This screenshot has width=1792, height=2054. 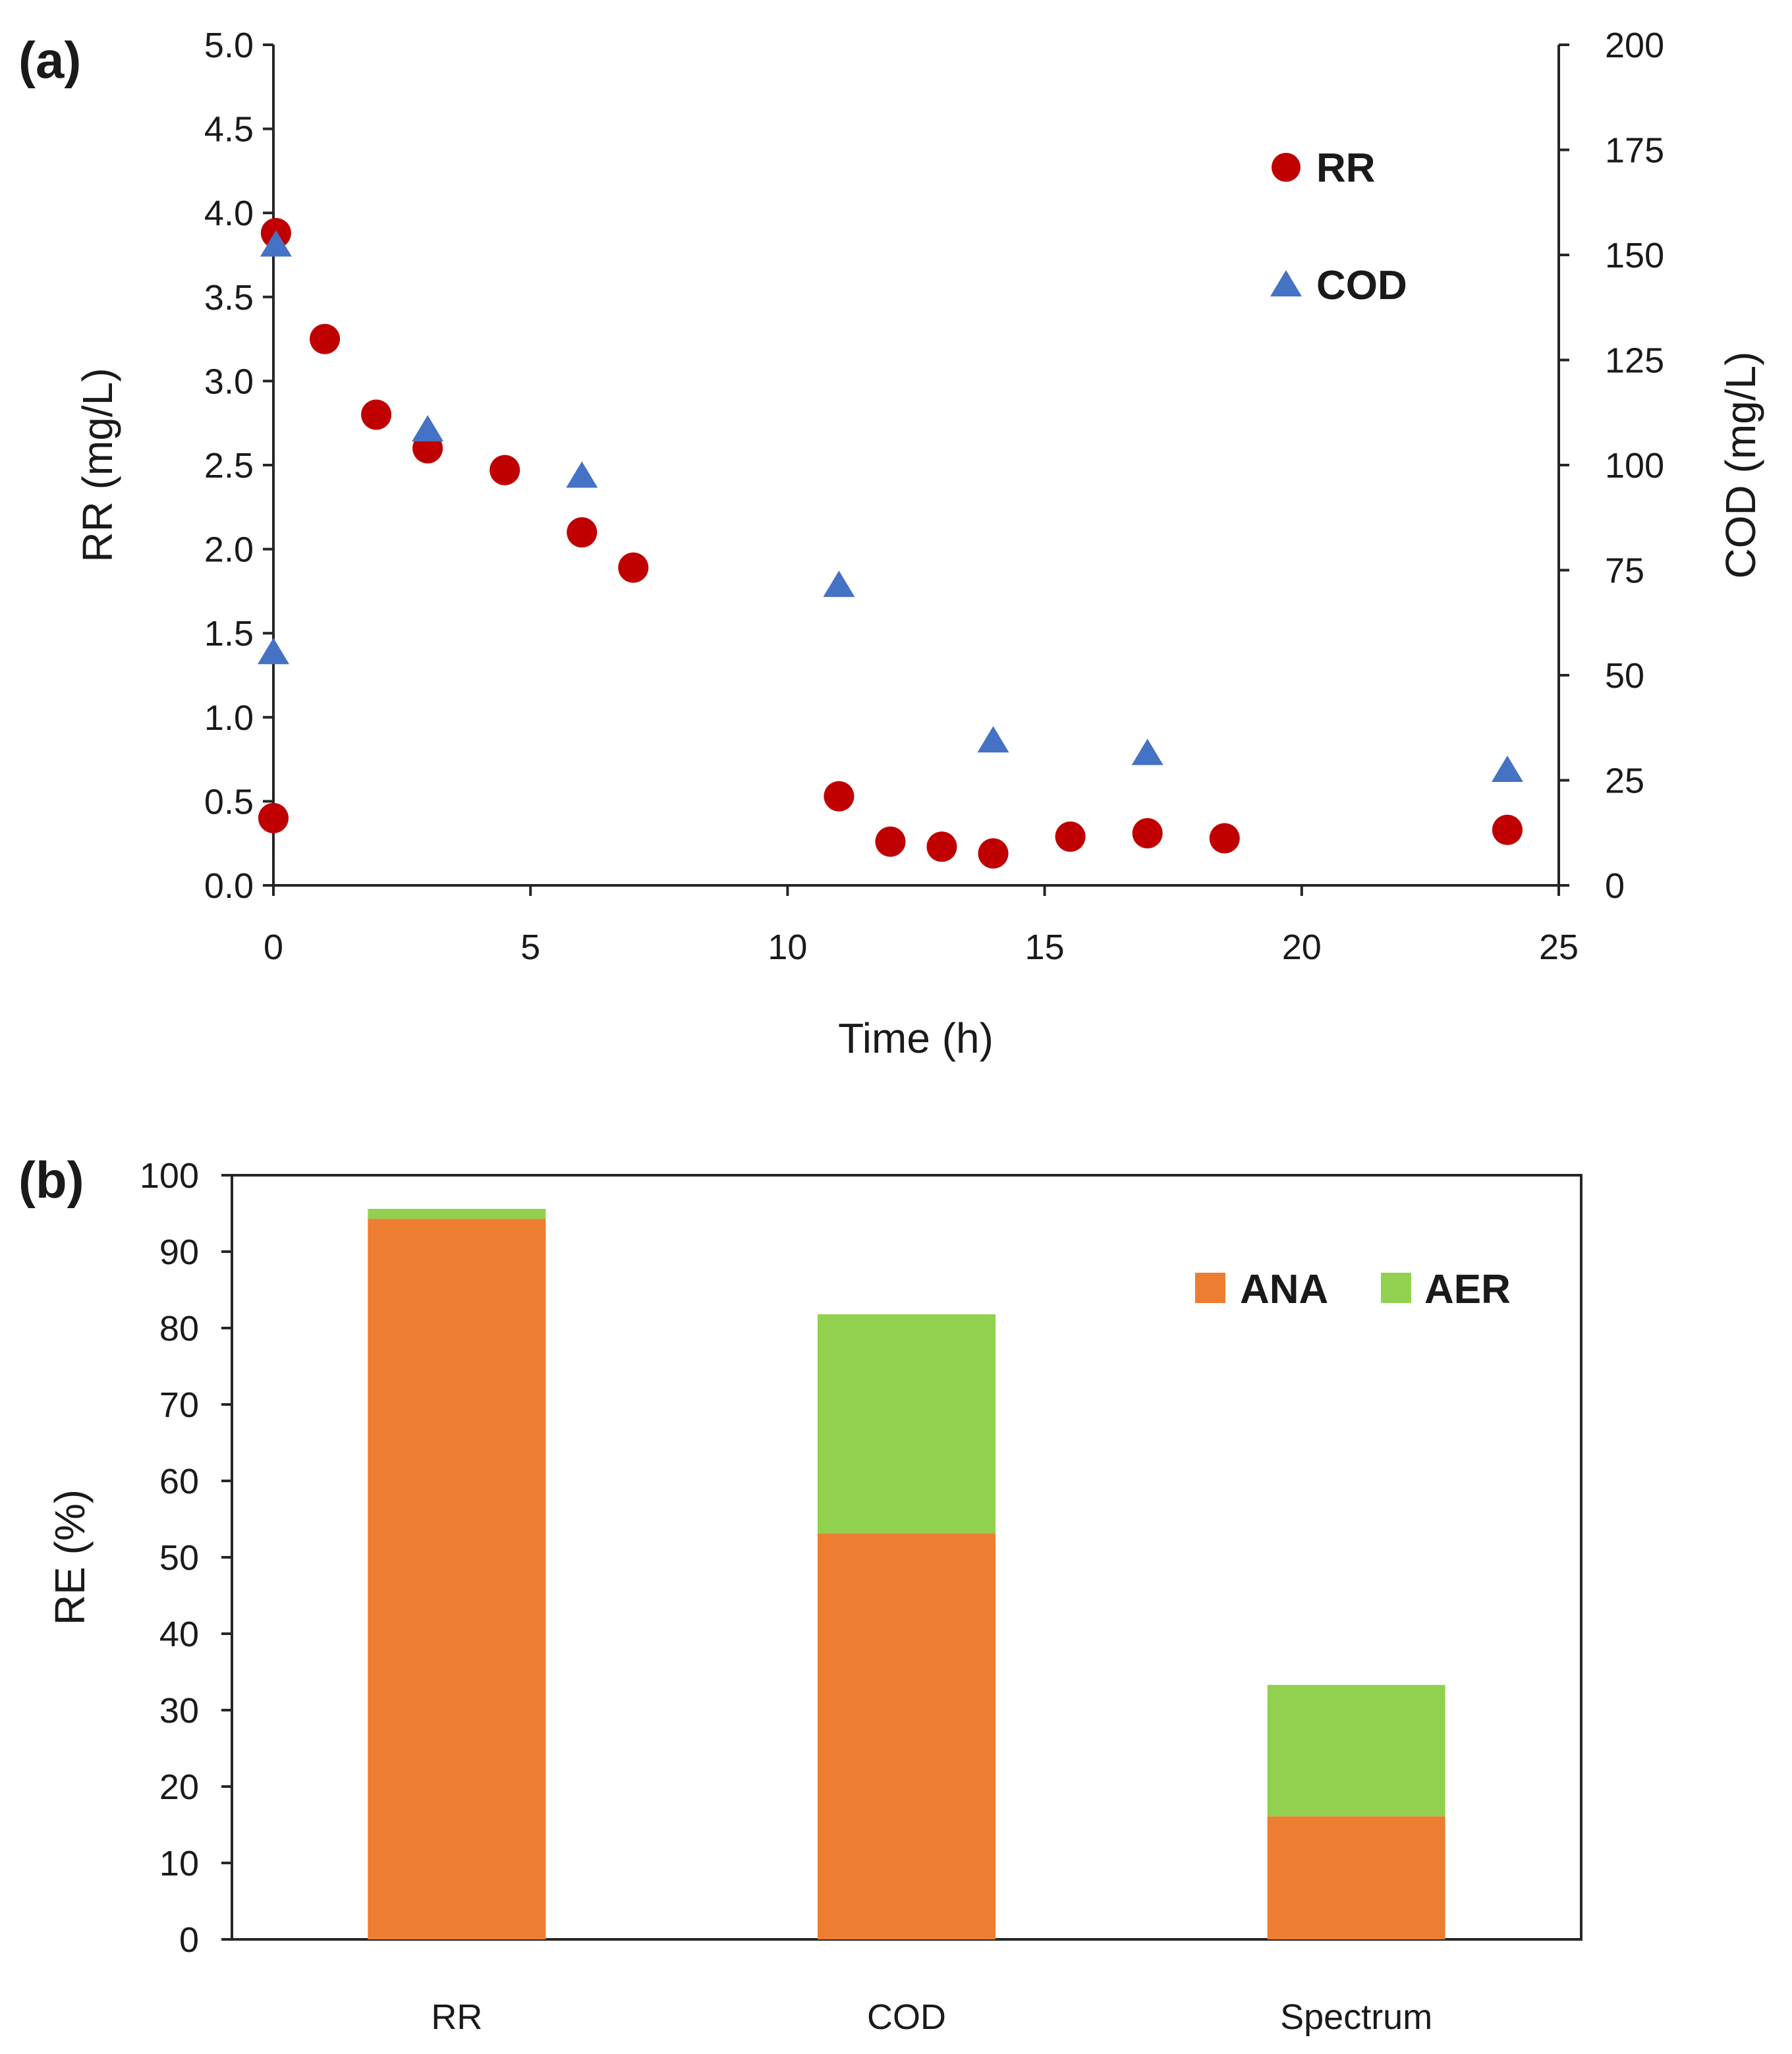 I want to click on bar-ana-rr, so click(x=457, y=1579).